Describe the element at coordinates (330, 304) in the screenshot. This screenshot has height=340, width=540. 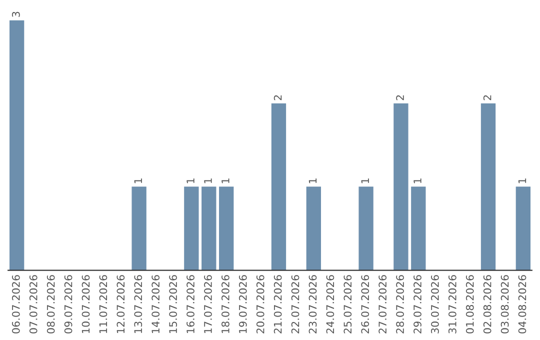
I see `x-tick-label: 24.07.2026` at that location.